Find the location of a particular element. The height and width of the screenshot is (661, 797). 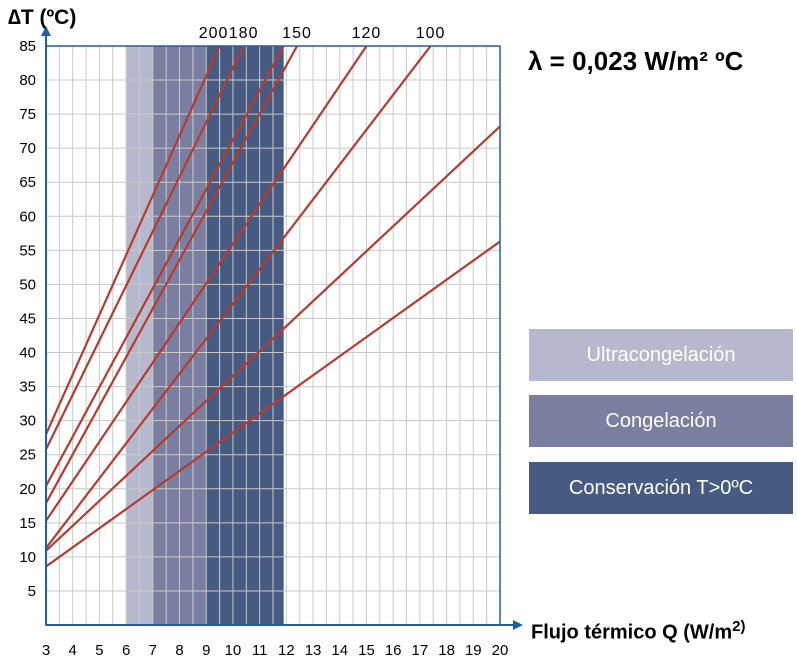

legend-ultracongelacion-label: Ultracongelación is located at coordinates (661, 354).